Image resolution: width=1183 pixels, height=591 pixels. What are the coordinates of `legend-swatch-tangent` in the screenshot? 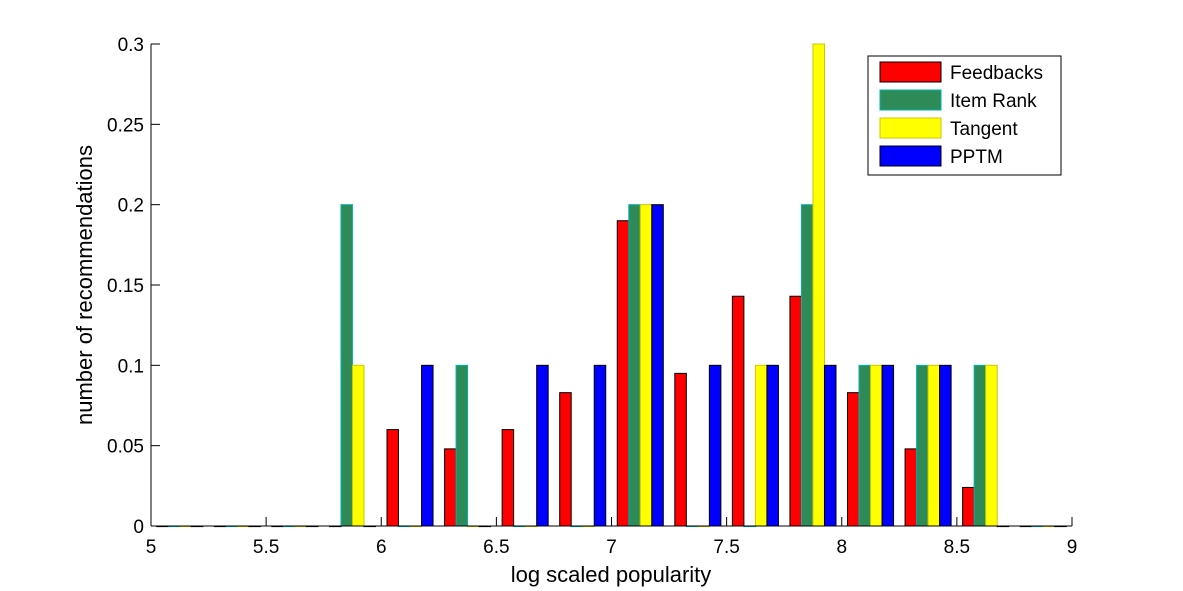 It's located at (910, 128).